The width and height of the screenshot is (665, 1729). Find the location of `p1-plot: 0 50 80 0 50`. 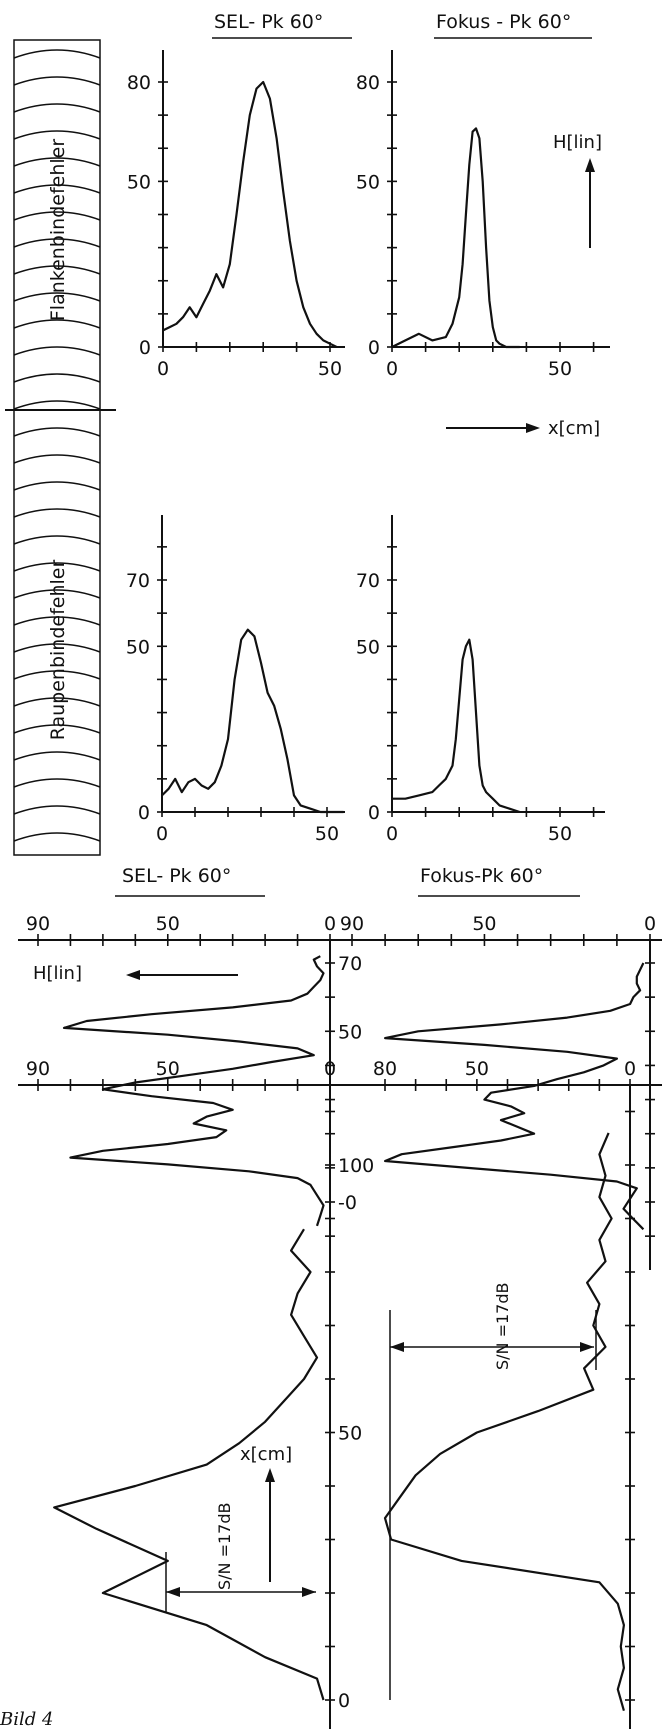

p1-plot: 0 50 80 0 50 is located at coordinates (236, 215).